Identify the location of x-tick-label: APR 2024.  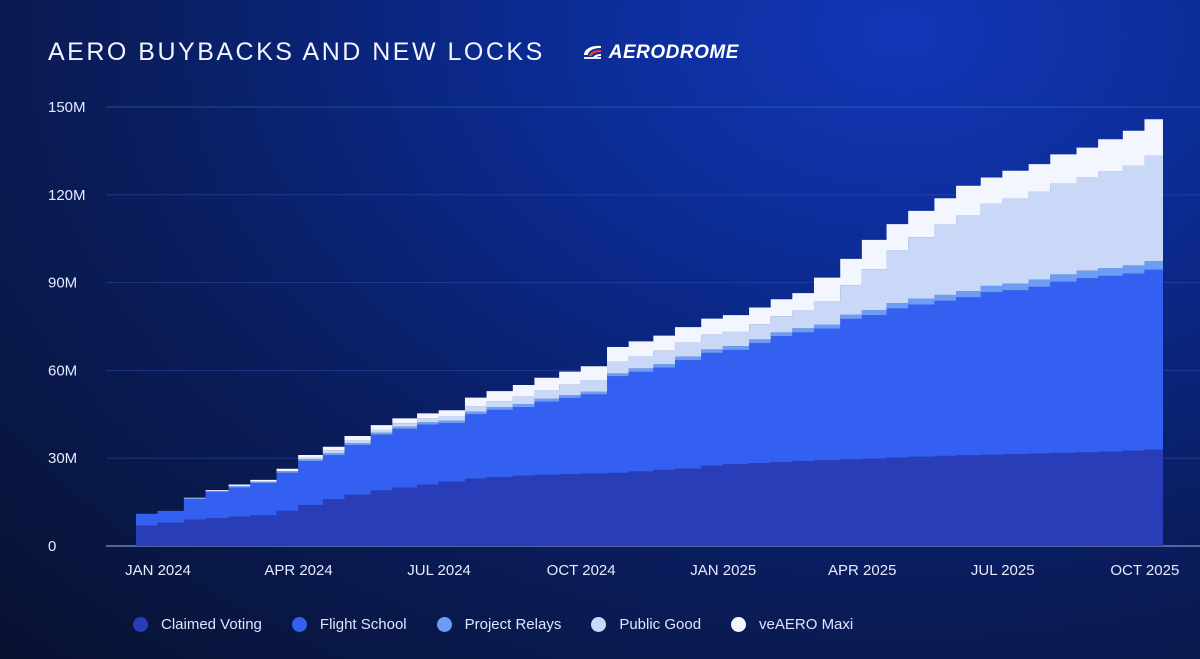
(298, 570).